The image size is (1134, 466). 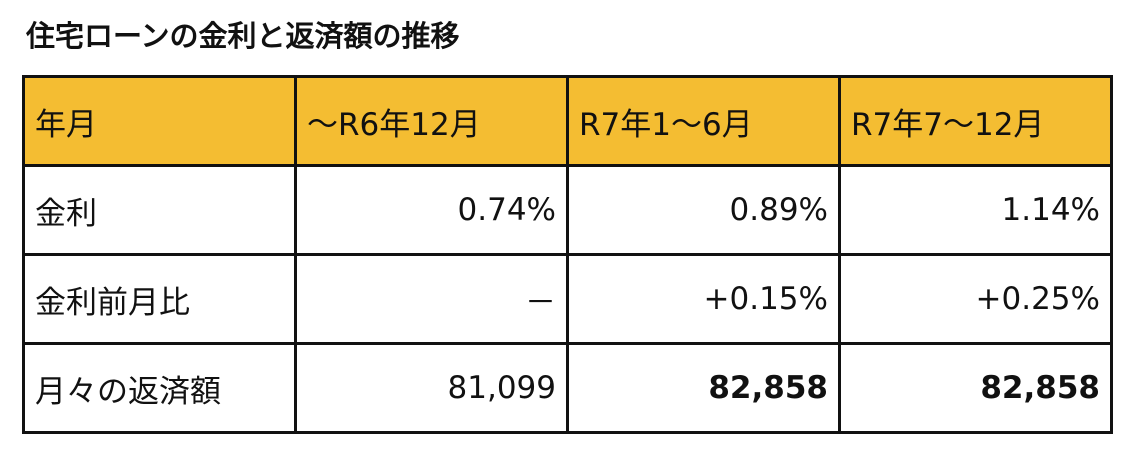 What do you see at coordinates (431, 388) in the screenshot?
I see `cell: 81,099` at bounding box center [431, 388].